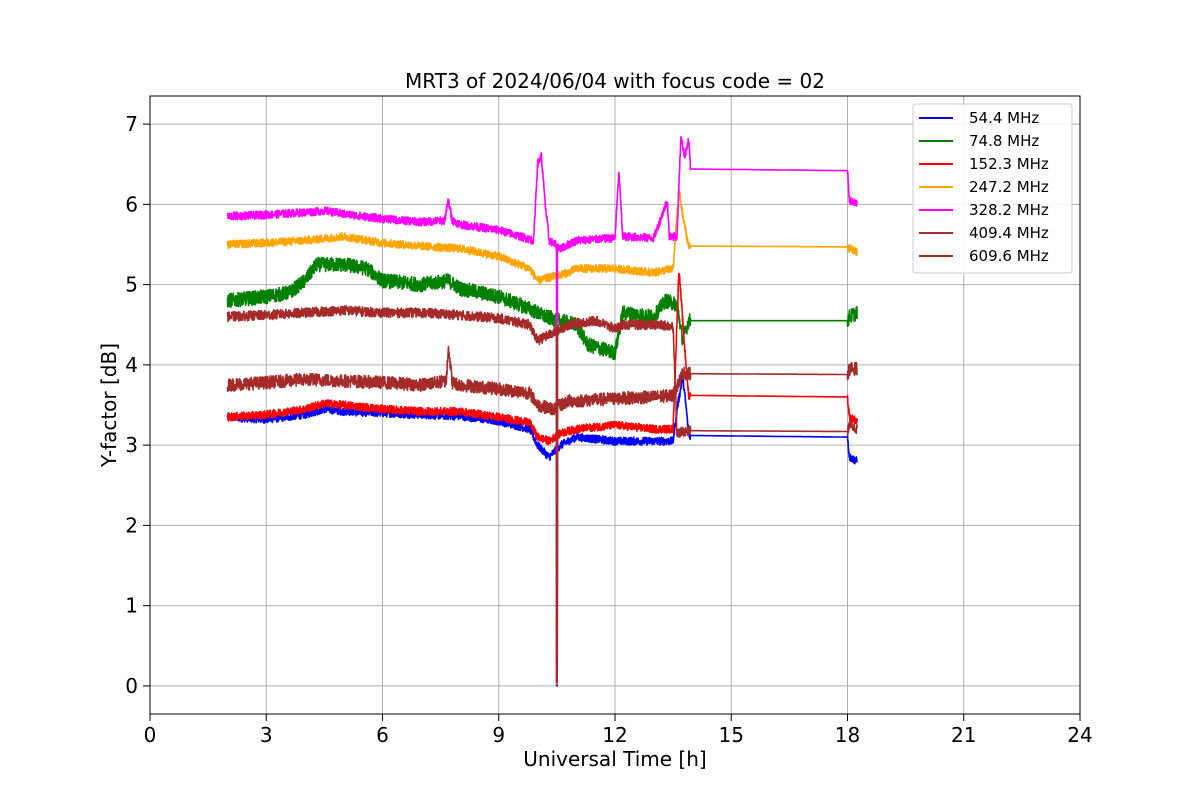  Describe the element at coordinates (614, 735) in the screenshot. I see `x-tick-label: 12` at that location.